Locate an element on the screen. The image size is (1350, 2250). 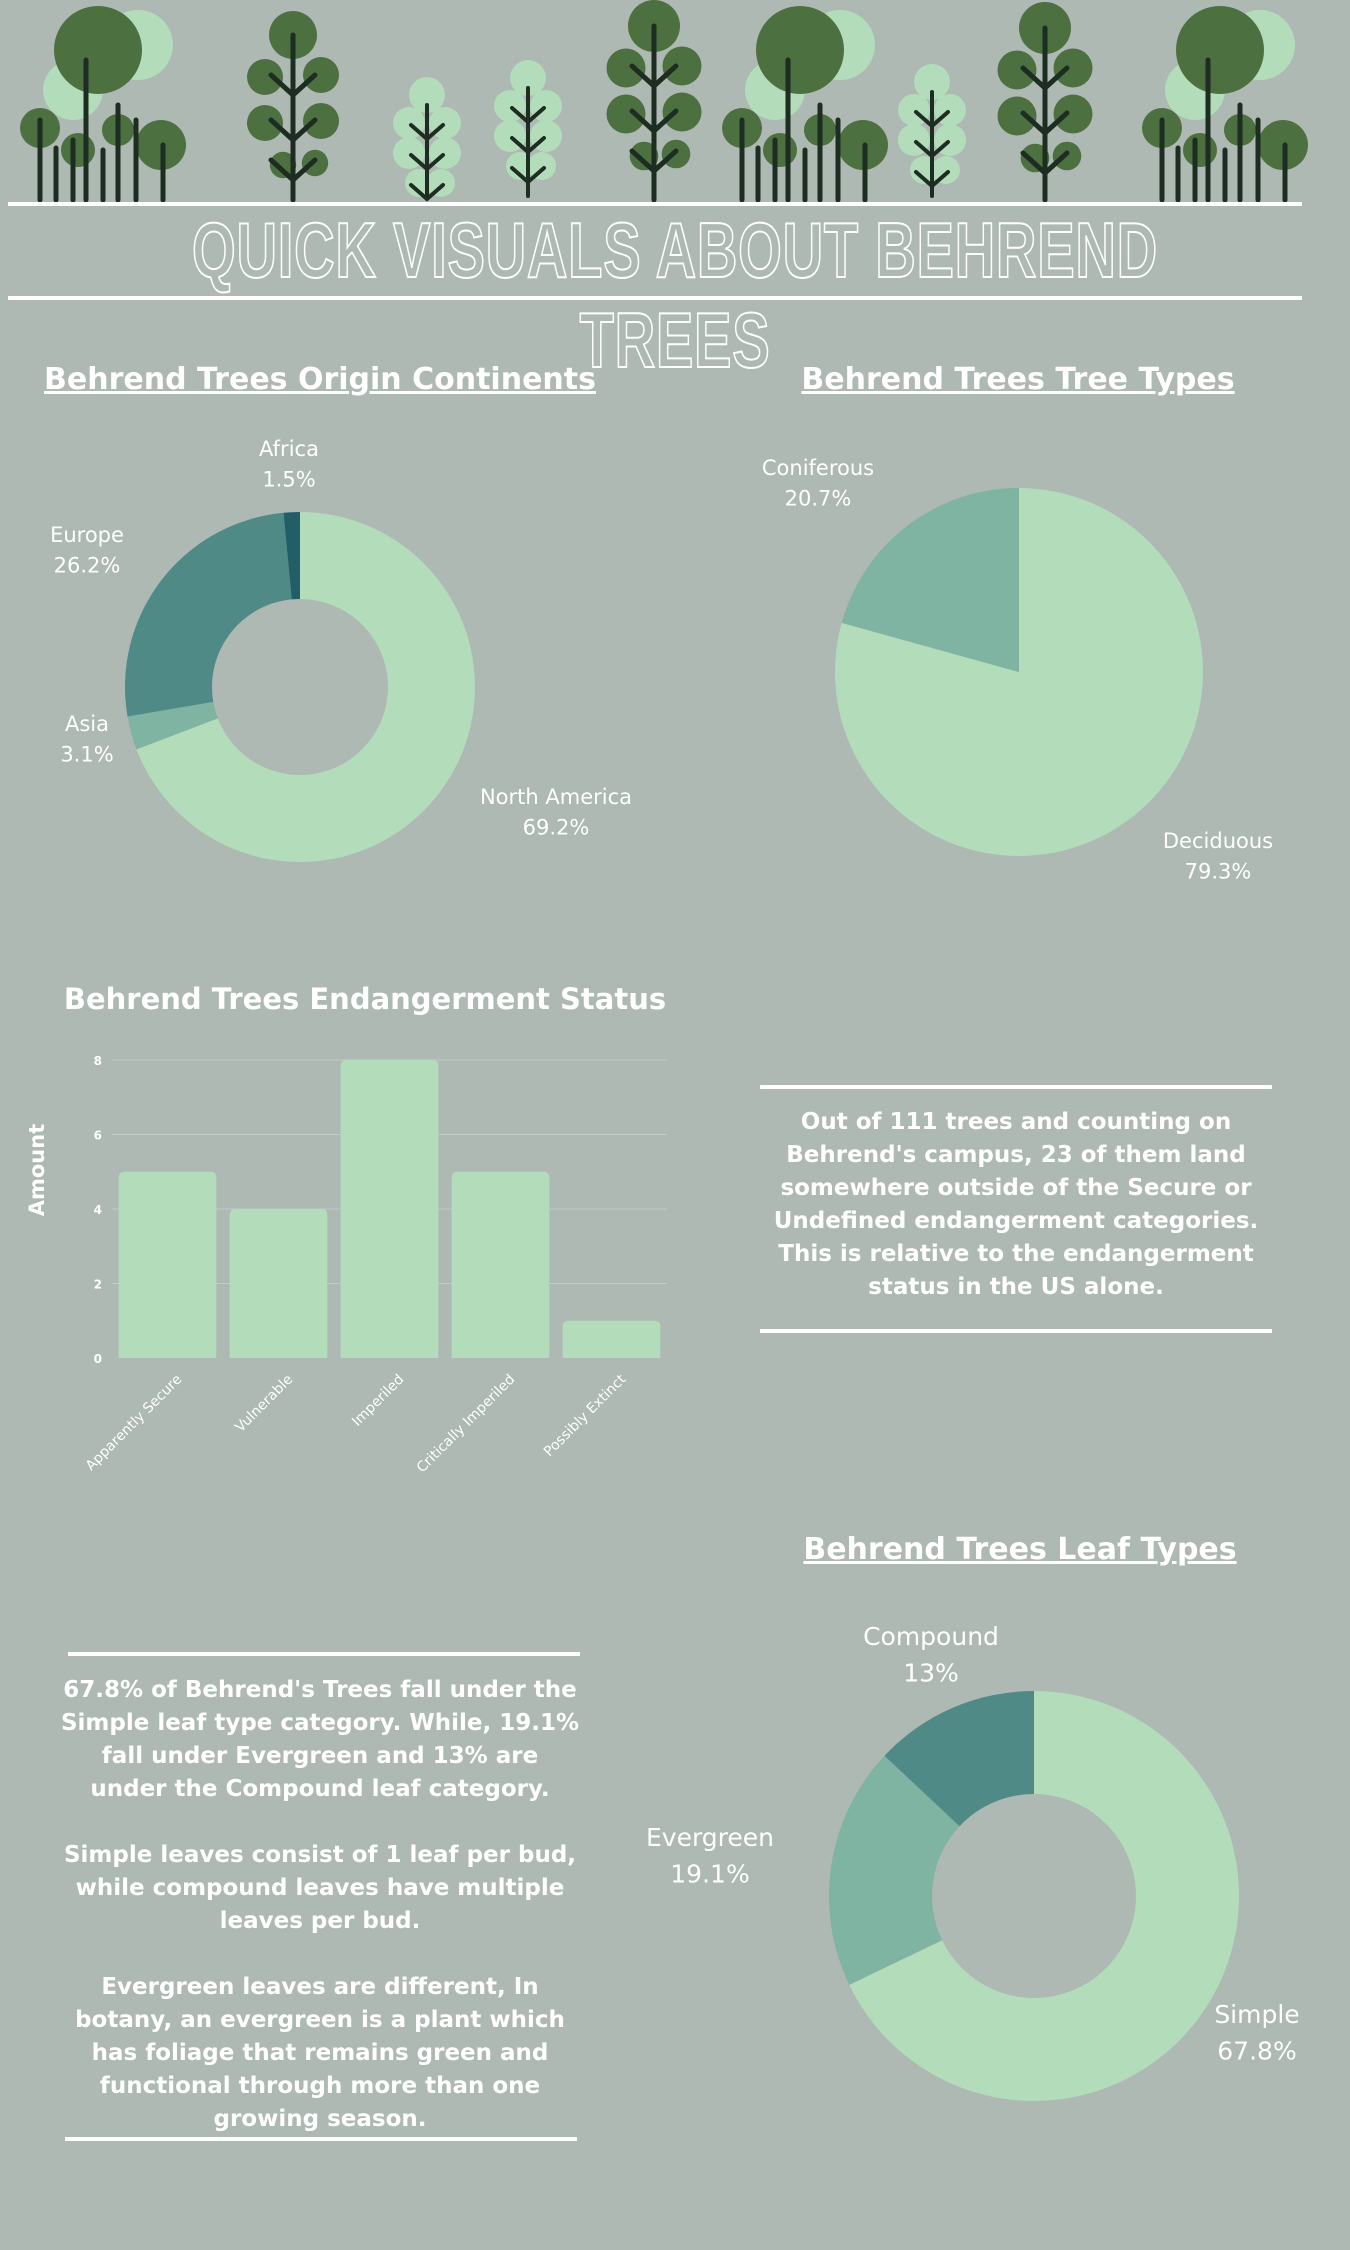
bar-vulnerable is located at coordinates (278, 1283).